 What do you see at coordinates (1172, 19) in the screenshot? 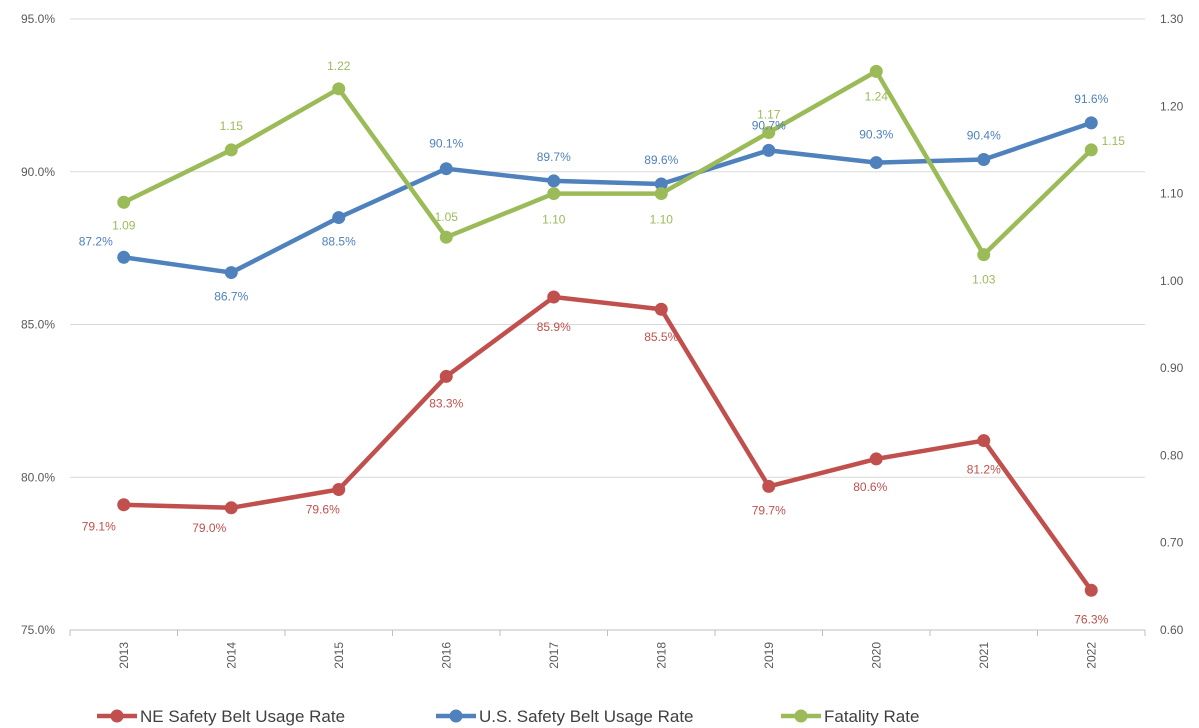
I see `y-right-tick-label: 1.30` at bounding box center [1172, 19].